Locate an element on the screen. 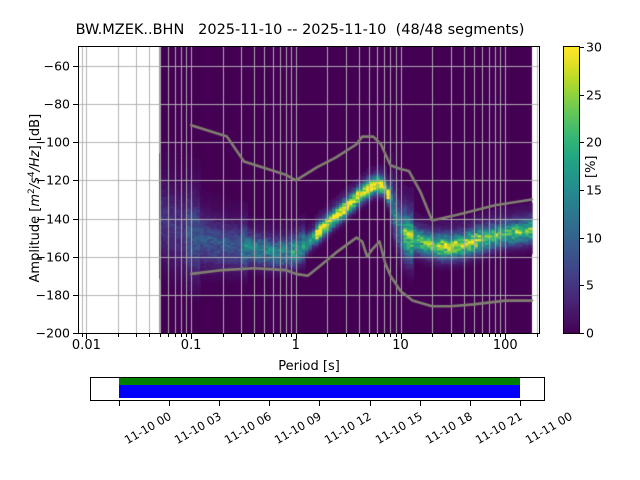 This screenshot has width=640, height=480. x-tick-label: 1 is located at coordinates (295, 345).